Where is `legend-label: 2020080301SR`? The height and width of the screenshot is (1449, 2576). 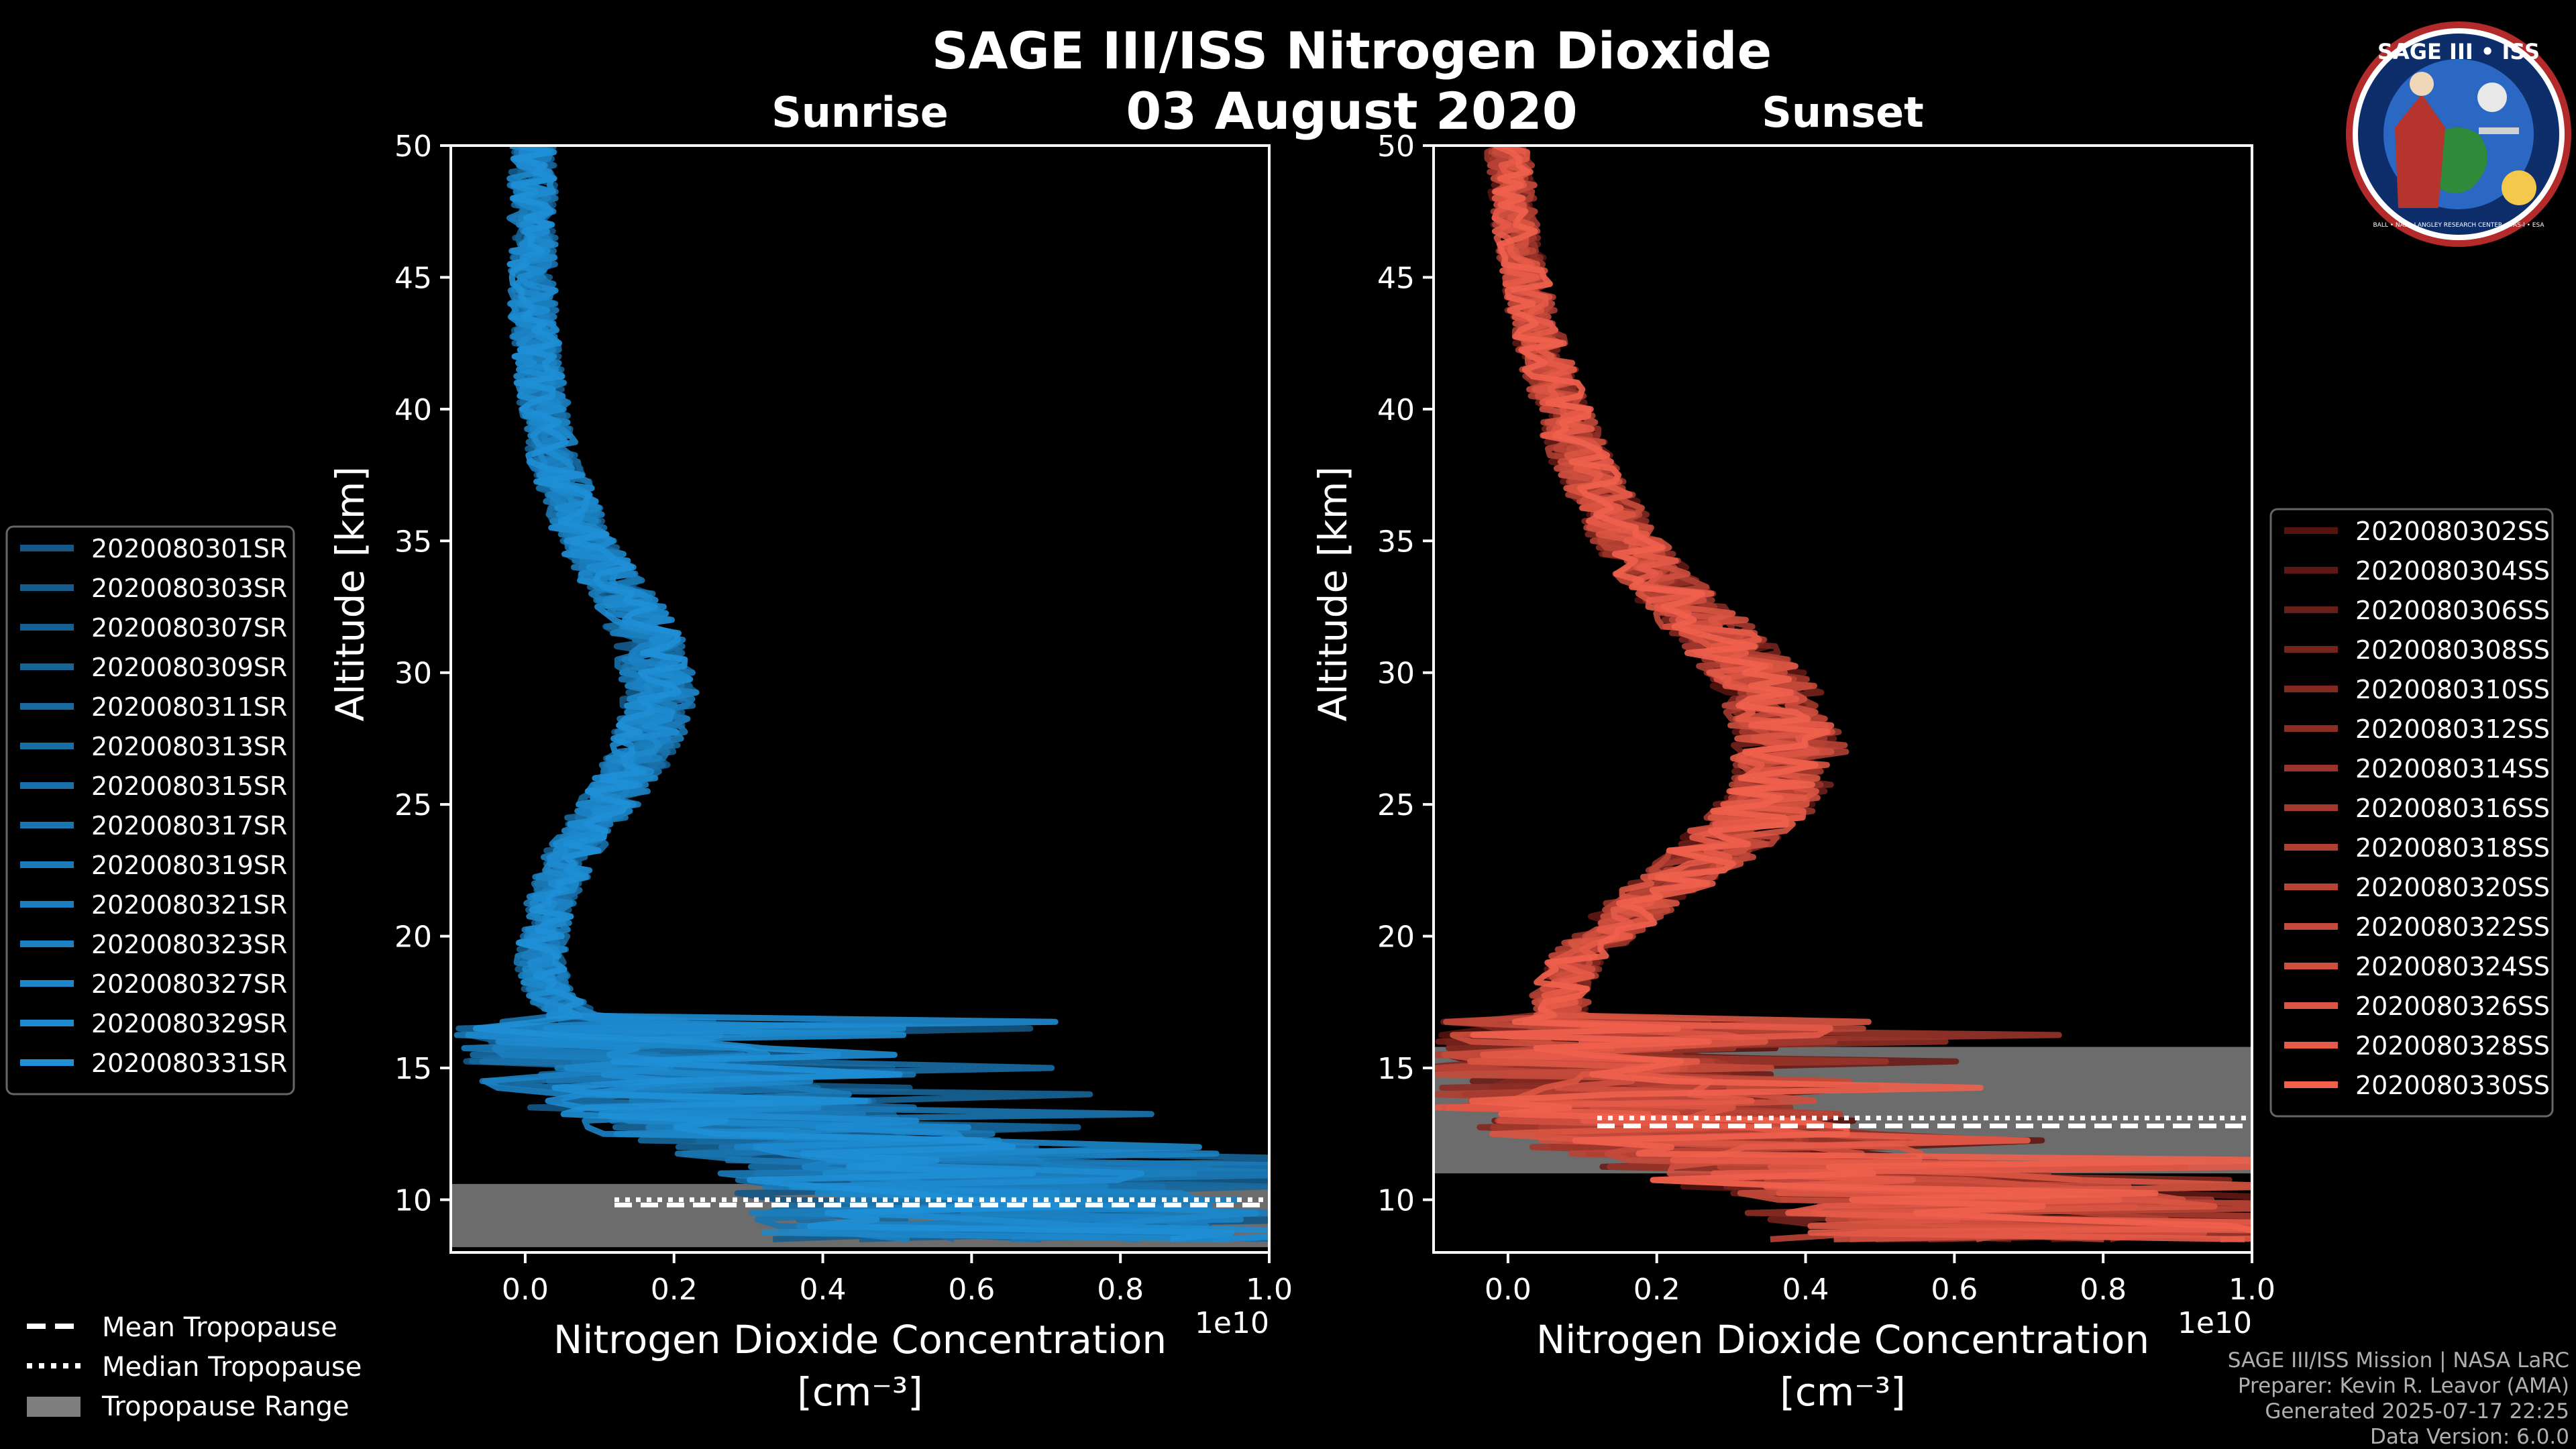 legend-label: 2020080301SR is located at coordinates (189, 549).